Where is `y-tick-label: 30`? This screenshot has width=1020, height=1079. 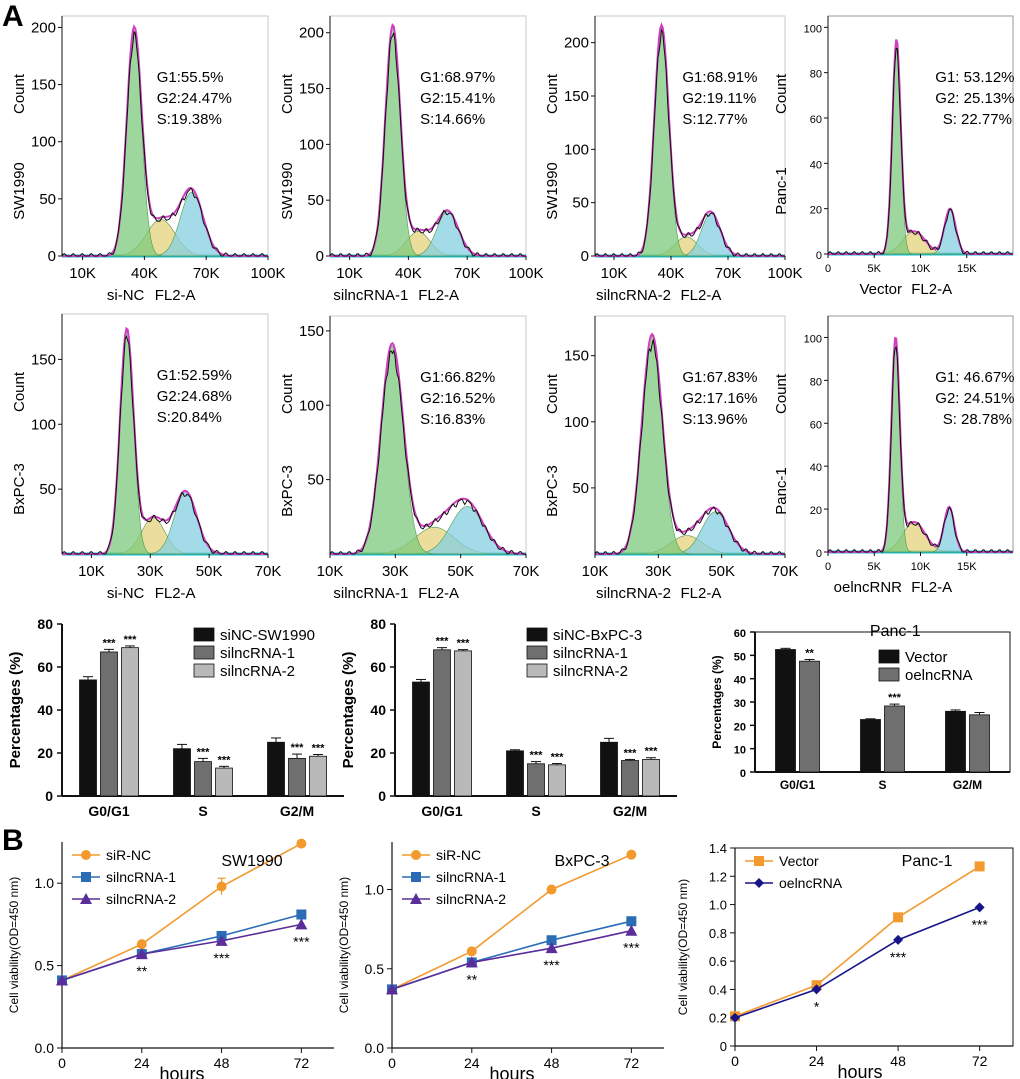 y-tick-label: 30 is located at coordinates (740, 704).